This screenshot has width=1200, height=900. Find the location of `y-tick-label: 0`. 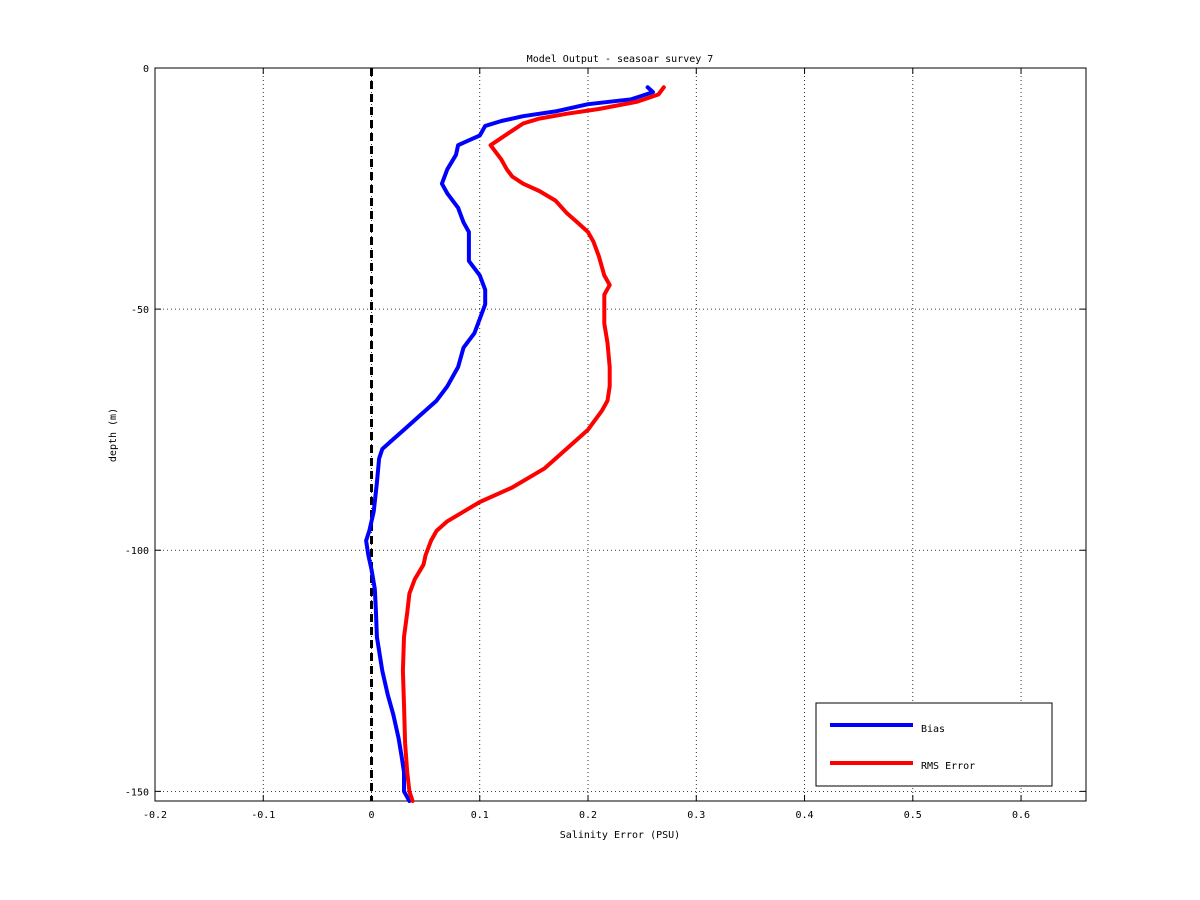

y-tick-label: 0 is located at coordinates (146, 69).